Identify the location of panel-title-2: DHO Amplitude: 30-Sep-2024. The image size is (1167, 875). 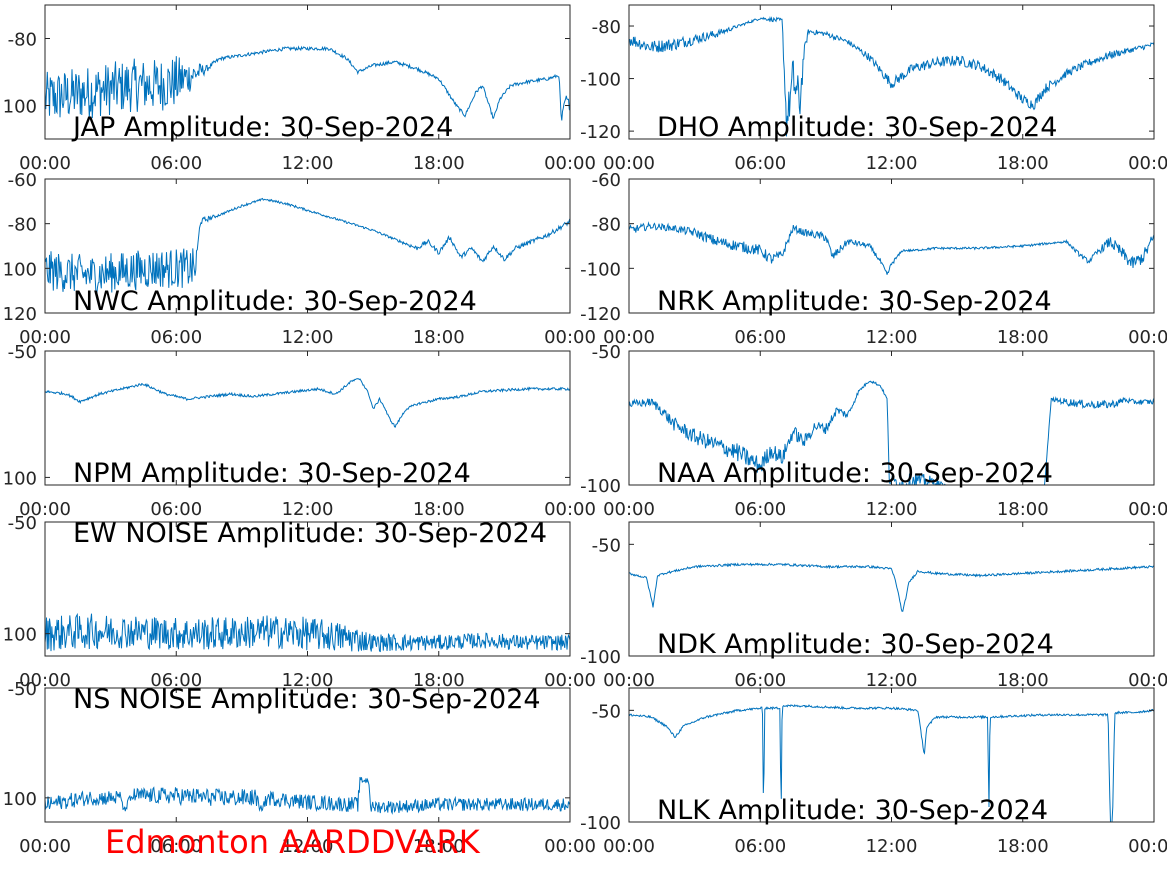
(857, 127).